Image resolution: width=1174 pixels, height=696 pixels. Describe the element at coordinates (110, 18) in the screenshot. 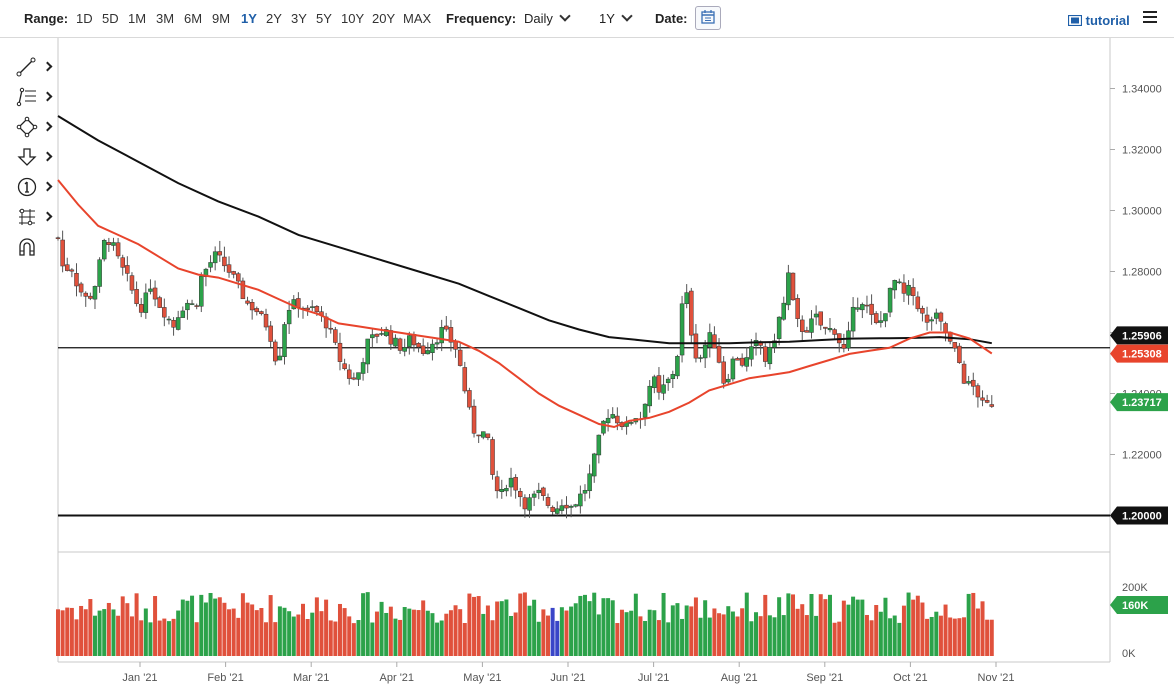

I see `range-5d-button: 5D` at that location.